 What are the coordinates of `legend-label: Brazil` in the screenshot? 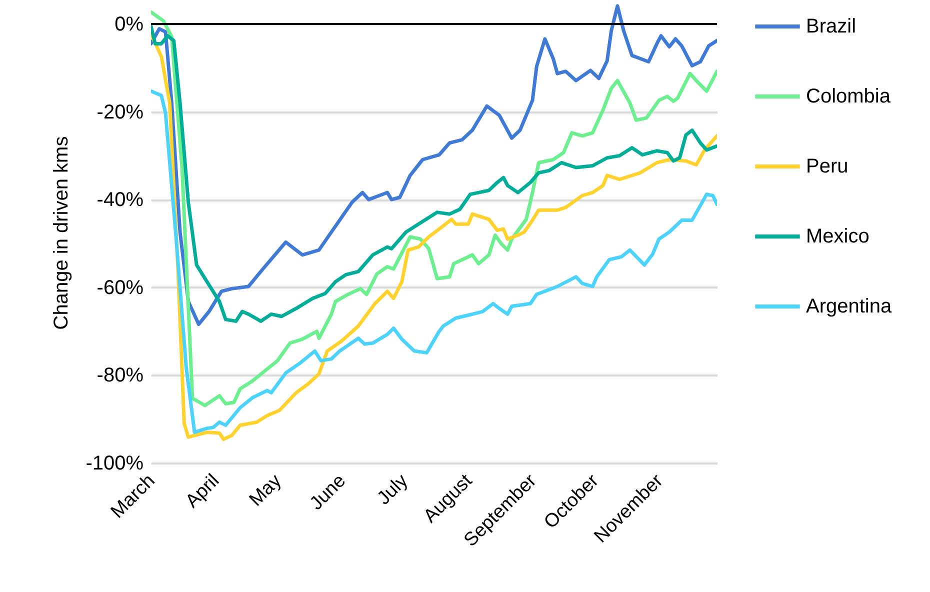 It's located at (831, 27).